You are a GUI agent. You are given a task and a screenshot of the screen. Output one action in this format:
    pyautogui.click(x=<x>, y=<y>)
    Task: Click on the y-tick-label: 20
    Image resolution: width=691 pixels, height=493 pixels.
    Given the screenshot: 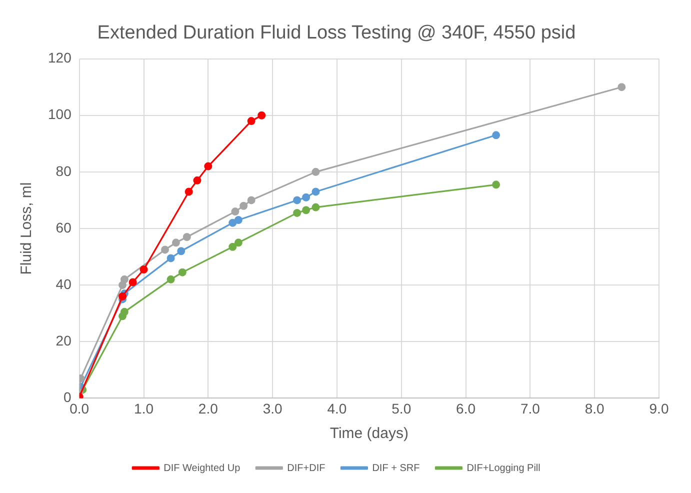 What is the action you would take?
    pyautogui.click(x=64, y=340)
    